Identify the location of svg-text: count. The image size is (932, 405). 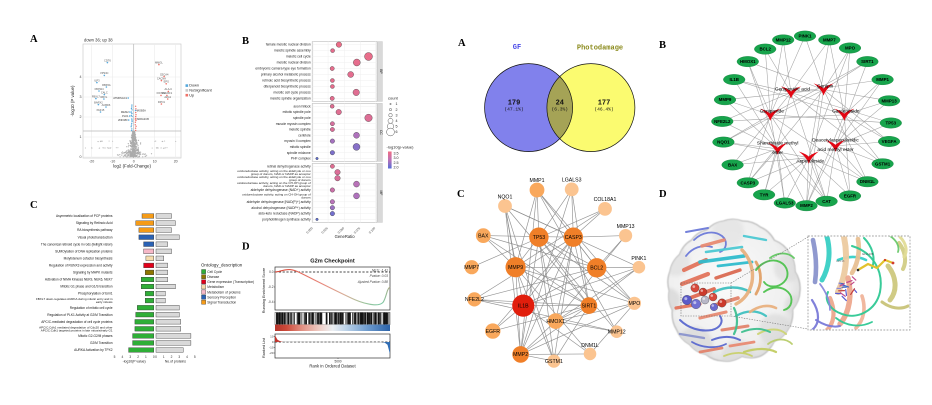
(393, 98).